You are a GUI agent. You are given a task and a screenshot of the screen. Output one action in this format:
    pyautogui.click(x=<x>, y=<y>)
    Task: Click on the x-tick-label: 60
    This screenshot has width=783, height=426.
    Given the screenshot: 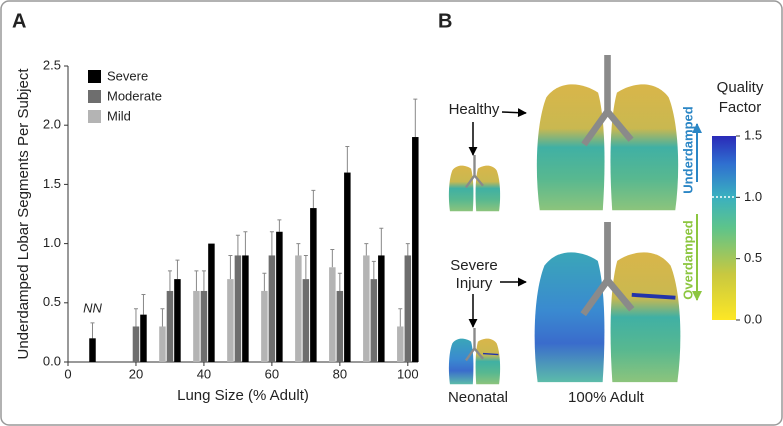 What is the action you would take?
    pyautogui.click(x=272, y=373)
    